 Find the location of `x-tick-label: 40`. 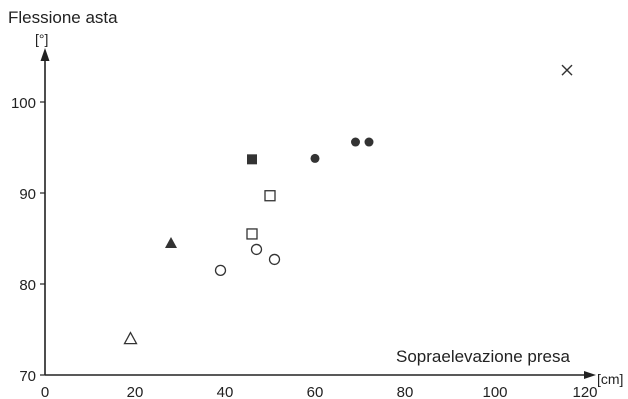

x-tick-label: 40 is located at coordinates (225, 391).